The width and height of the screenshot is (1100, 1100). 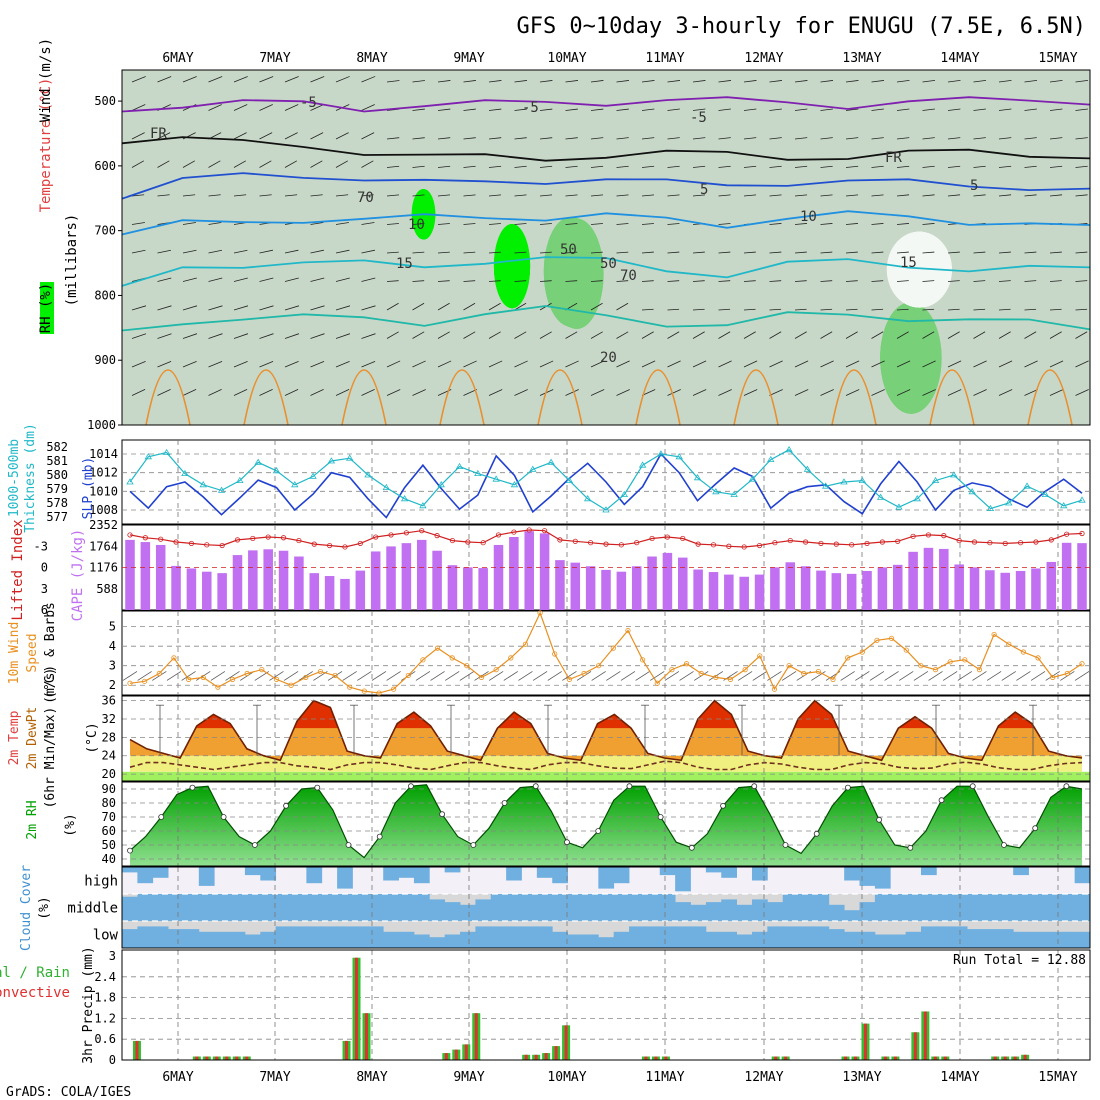 What do you see at coordinates (109, 789) in the screenshot?
I see `rh2m-tick-0: 90` at bounding box center [109, 789].